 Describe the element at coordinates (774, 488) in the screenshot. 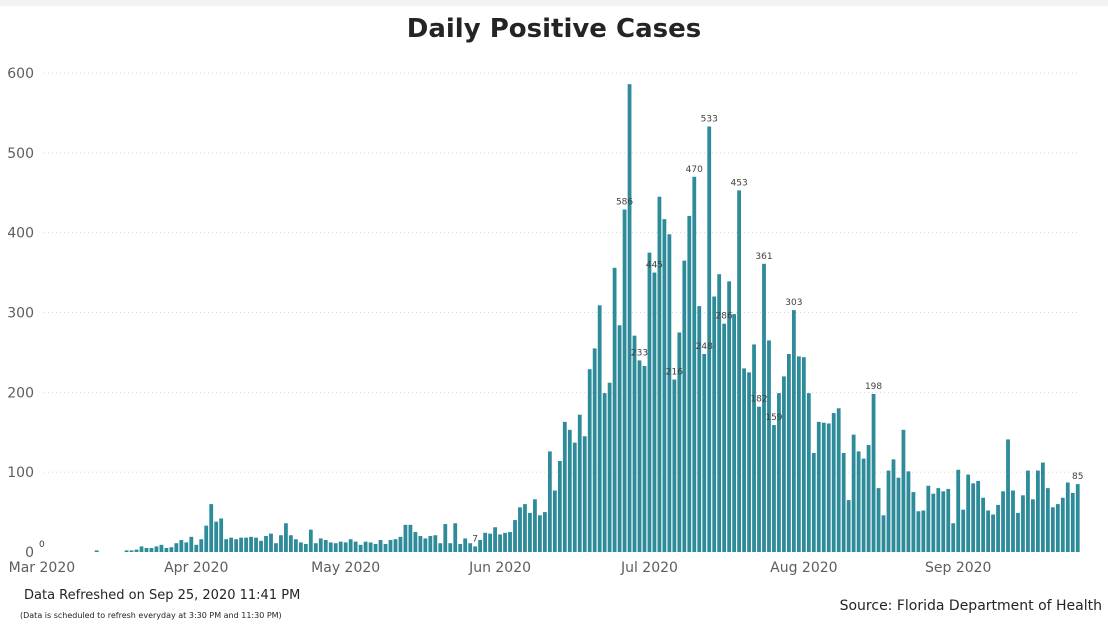

I see `bar: 159` at that location.